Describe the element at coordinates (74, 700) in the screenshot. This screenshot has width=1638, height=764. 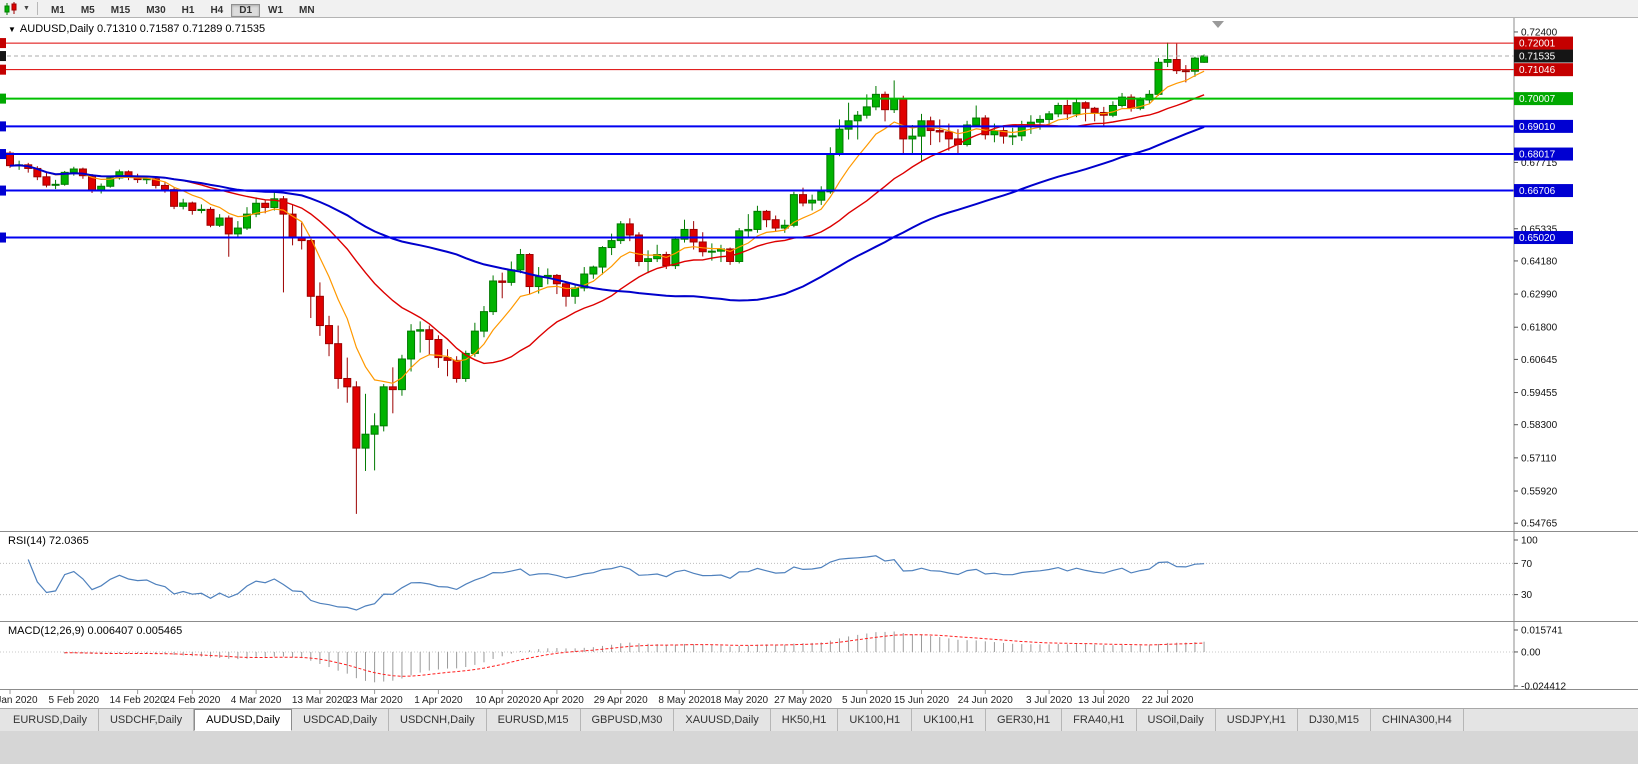
I see `svg-text: 5 Feb 2020` at that location.